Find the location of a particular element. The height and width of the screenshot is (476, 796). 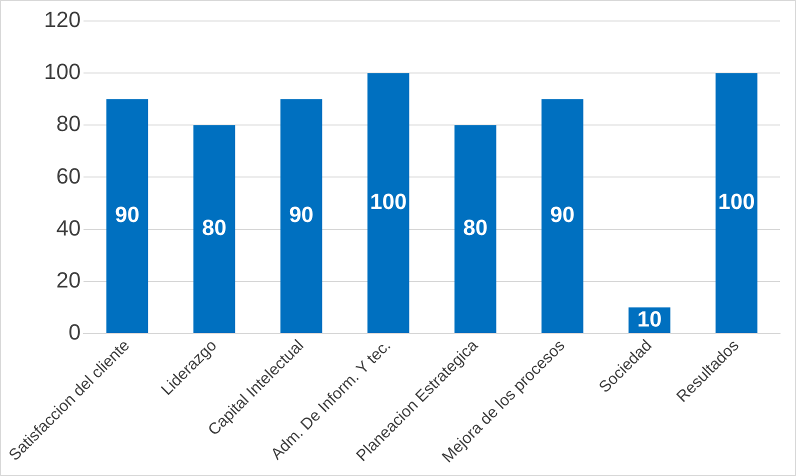

y-tick-label: 100 is located at coordinates (62, 71).